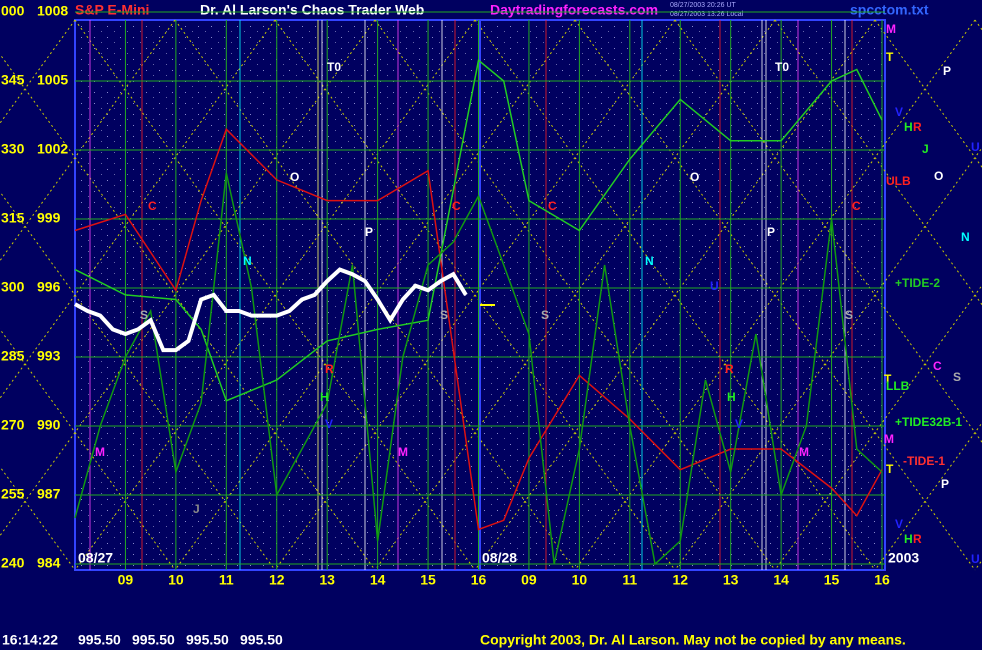  I want to click on price-line, so click(271, 310).